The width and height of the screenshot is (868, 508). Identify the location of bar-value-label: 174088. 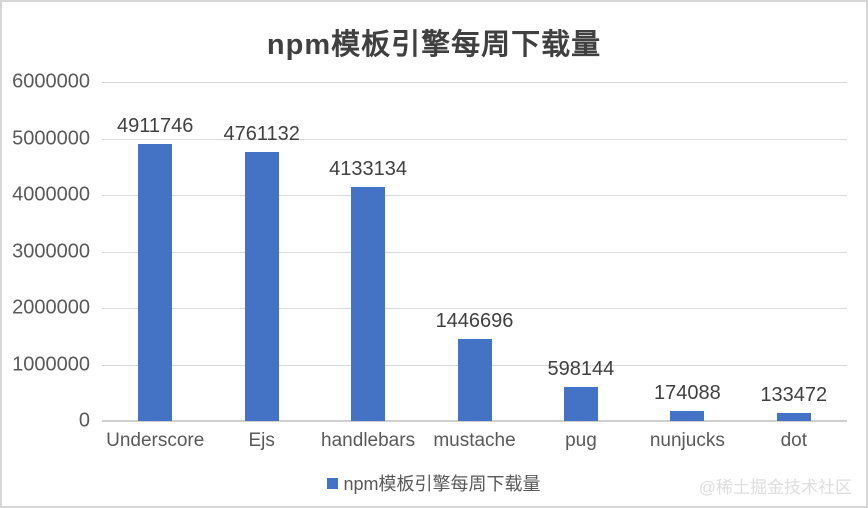
(687, 393).